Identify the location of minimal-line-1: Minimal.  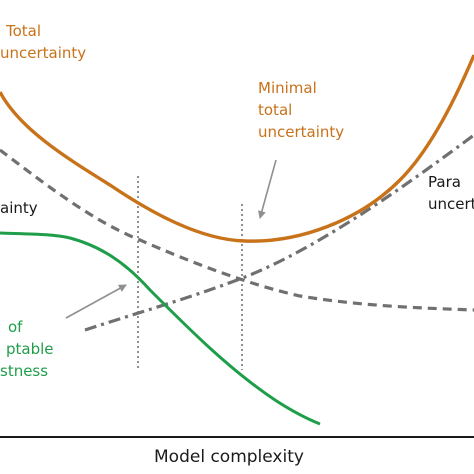
(287, 88).